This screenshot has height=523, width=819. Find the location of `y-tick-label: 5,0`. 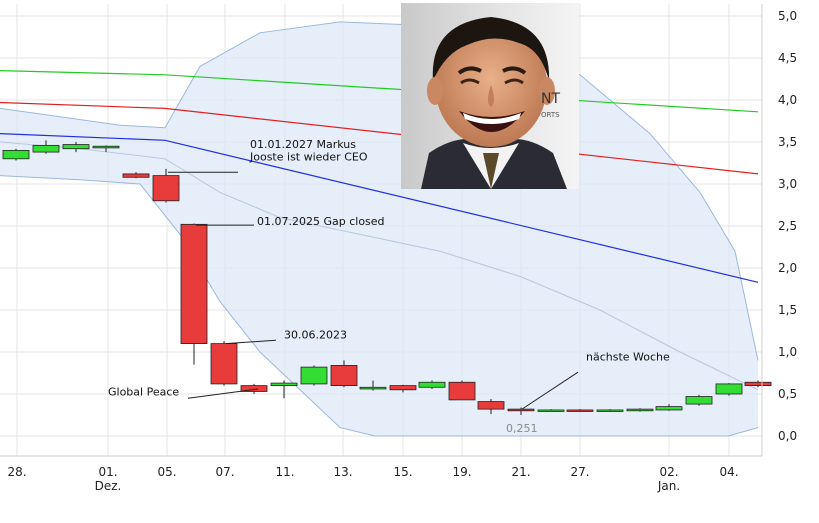

y-tick-label: 5,0 is located at coordinates (787, 16).